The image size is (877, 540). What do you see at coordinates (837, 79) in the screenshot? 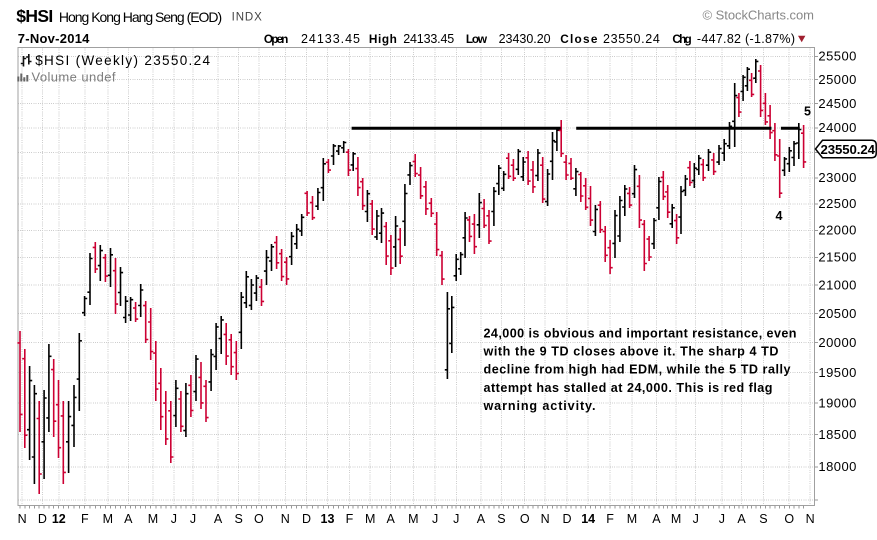
I see `svg-text: 25000` at bounding box center [837, 79].